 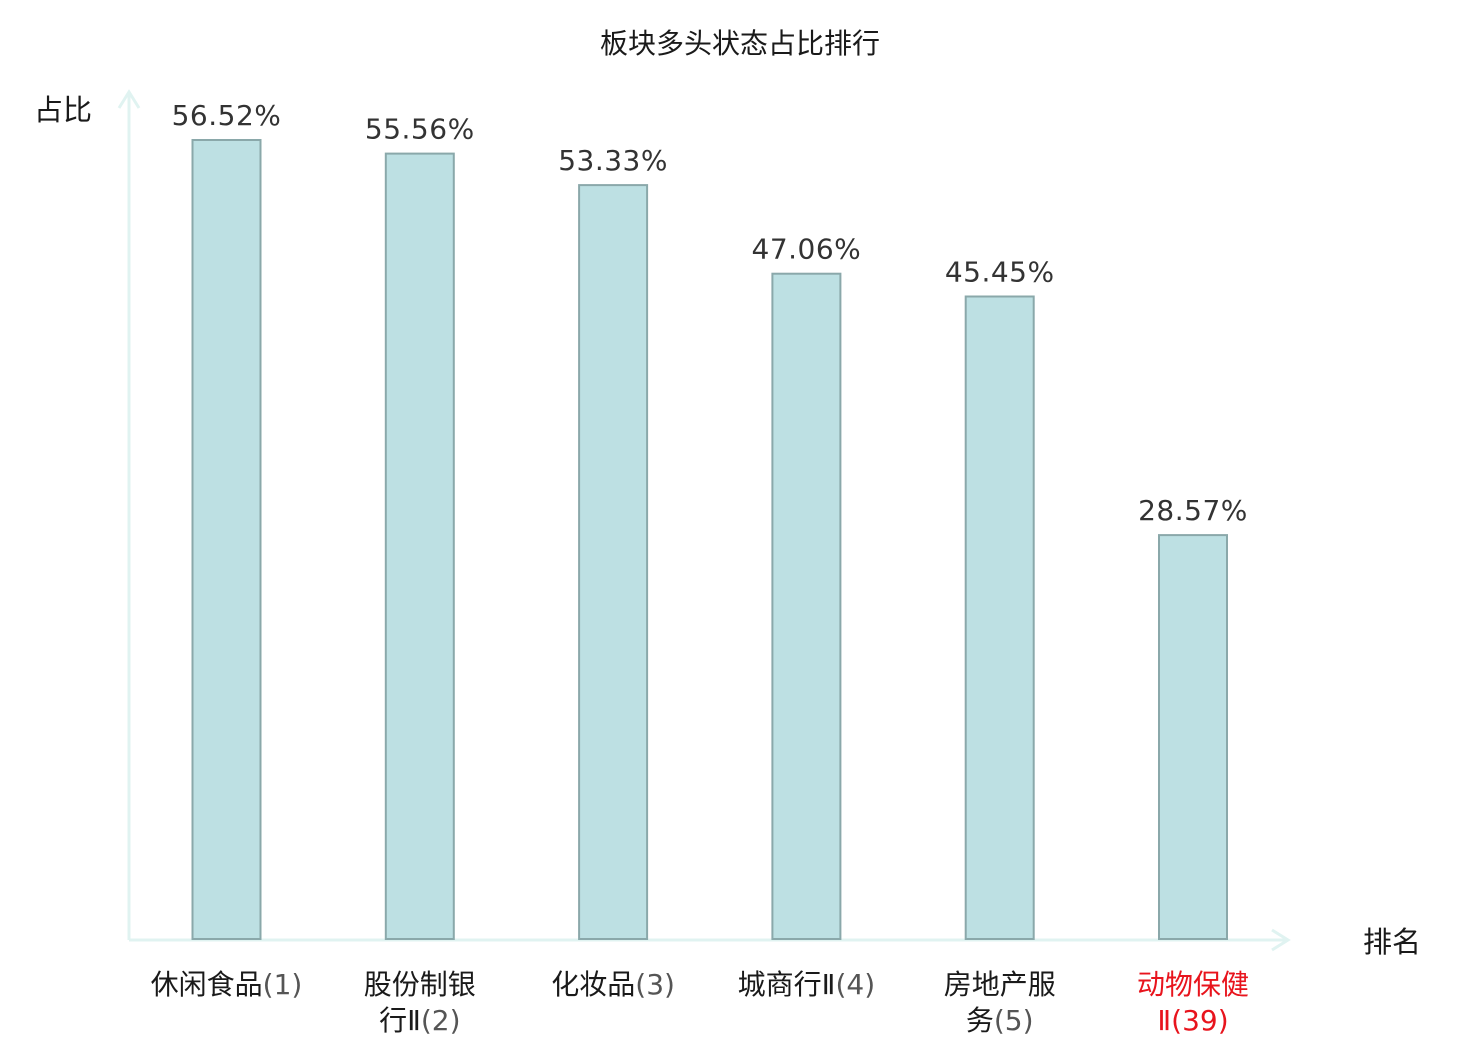 I want to click on category-label-2: 股份制银行Ⅱ(2), so click(x=420, y=1002).